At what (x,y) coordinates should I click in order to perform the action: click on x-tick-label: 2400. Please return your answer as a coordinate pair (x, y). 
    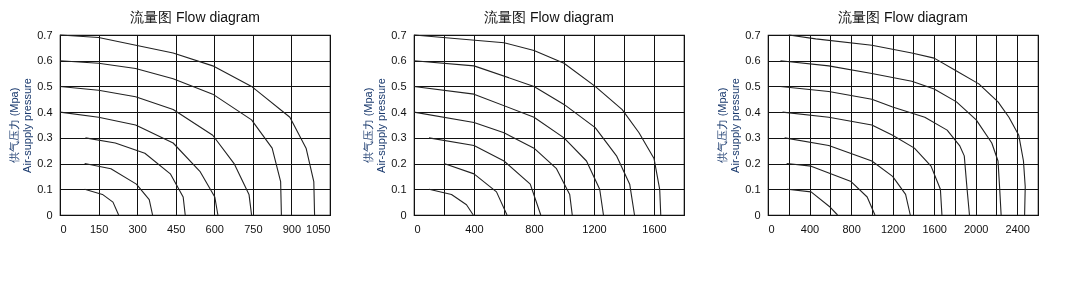
    Looking at the image, I should click on (1017, 228).